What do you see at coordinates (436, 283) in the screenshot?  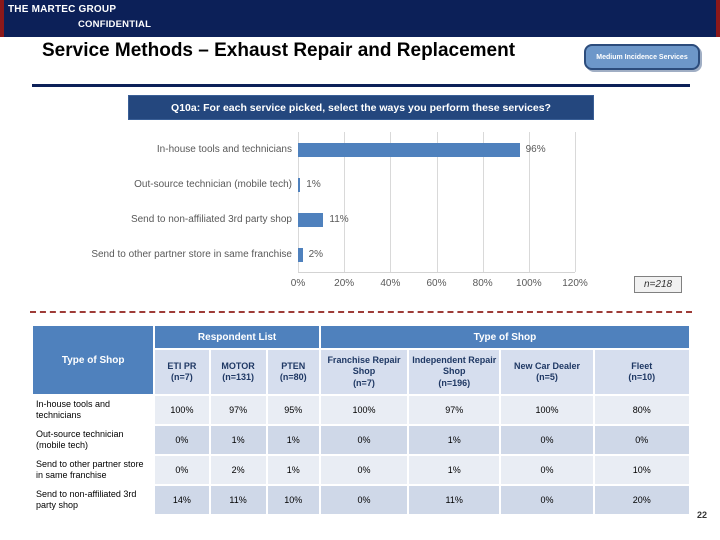 I see `x-tick-label: 60%` at bounding box center [436, 283].